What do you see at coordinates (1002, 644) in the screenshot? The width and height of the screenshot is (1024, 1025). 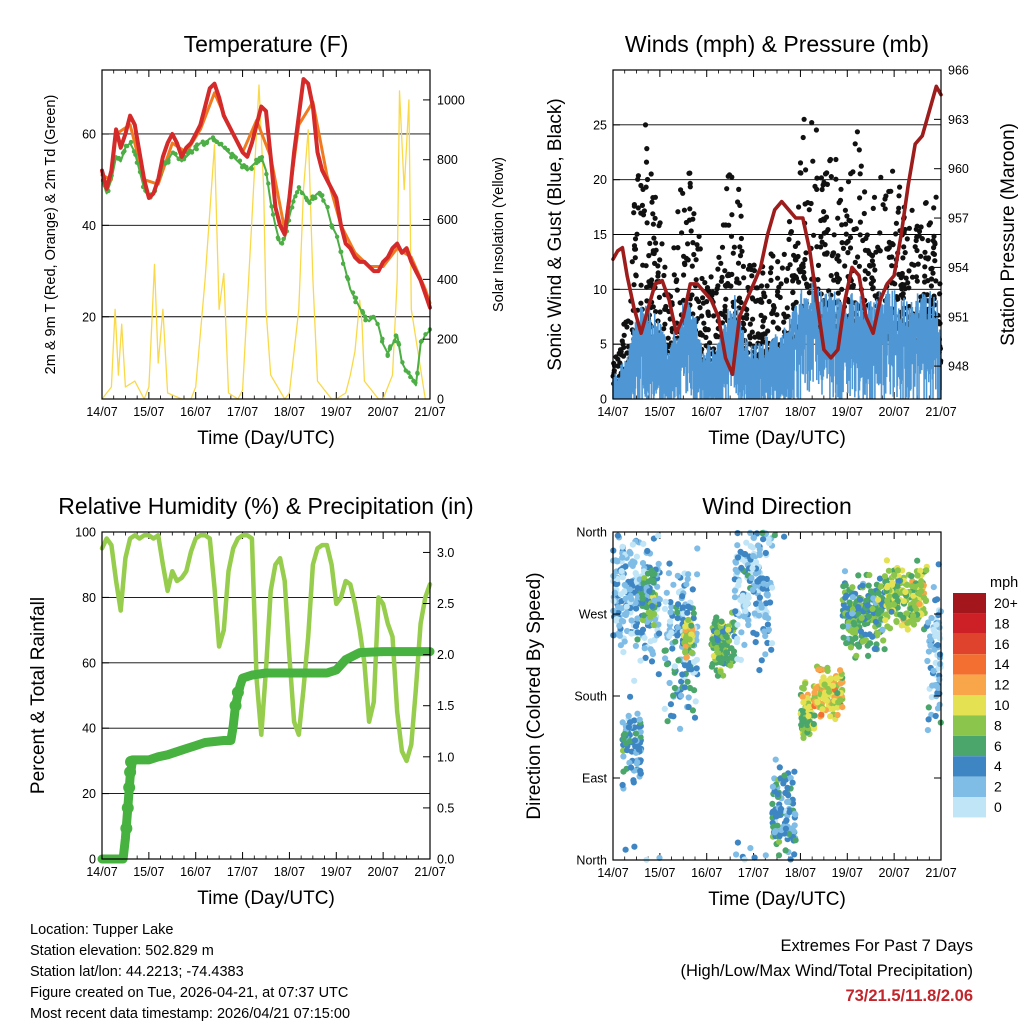 I see `dir-legend-label: 16` at bounding box center [1002, 644].